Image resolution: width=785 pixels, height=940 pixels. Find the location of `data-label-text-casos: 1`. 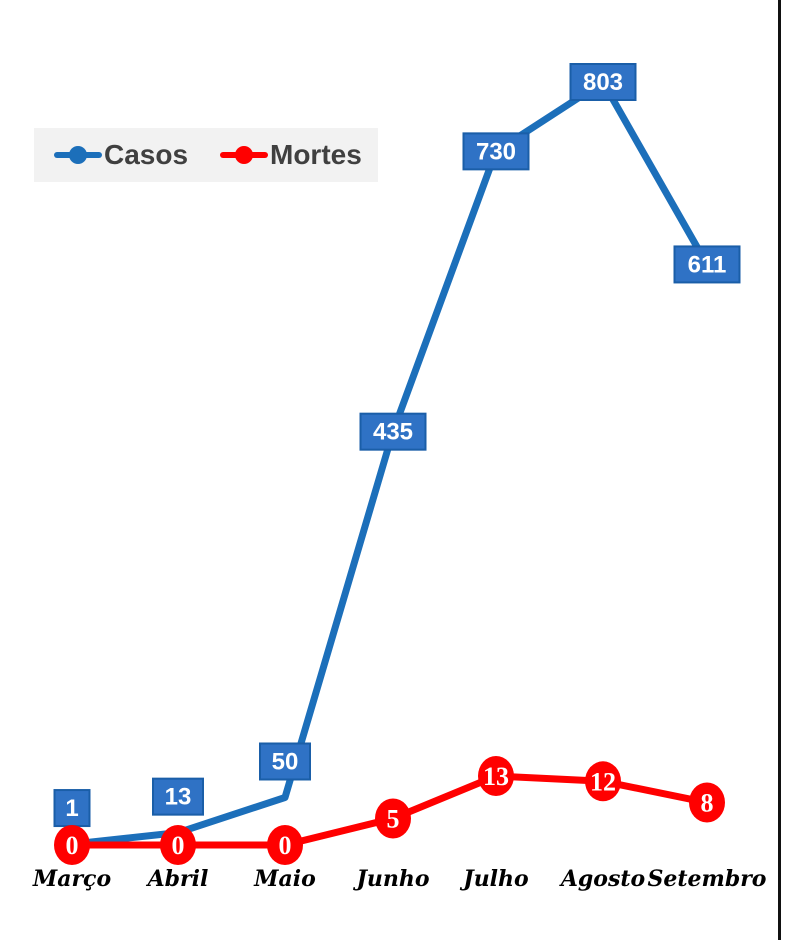

data-label-text-casos: 1 is located at coordinates (71, 808).